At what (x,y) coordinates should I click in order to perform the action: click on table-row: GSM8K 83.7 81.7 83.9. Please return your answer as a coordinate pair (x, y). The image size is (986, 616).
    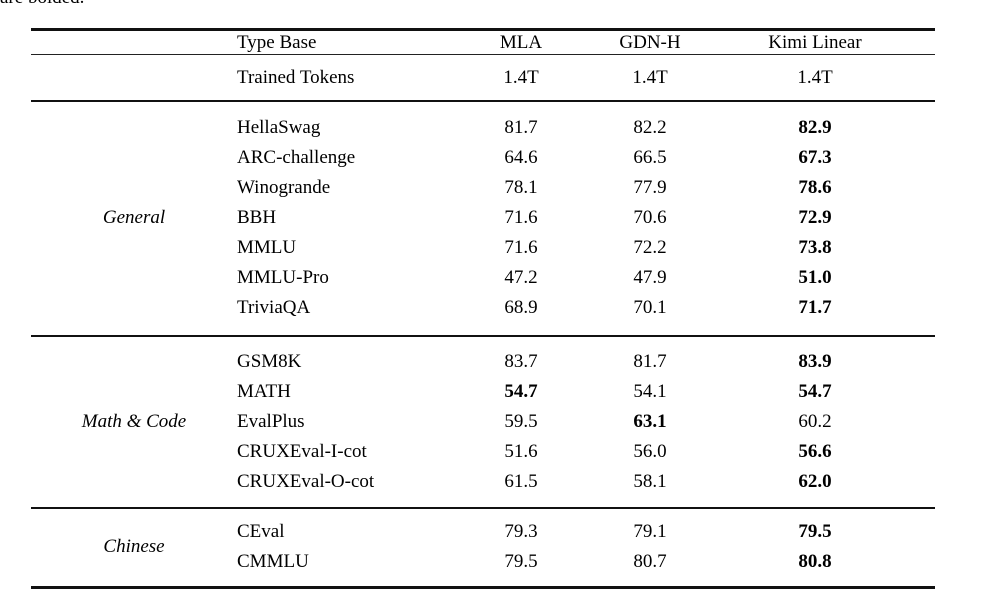
    Looking at the image, I should click on (586, 362).